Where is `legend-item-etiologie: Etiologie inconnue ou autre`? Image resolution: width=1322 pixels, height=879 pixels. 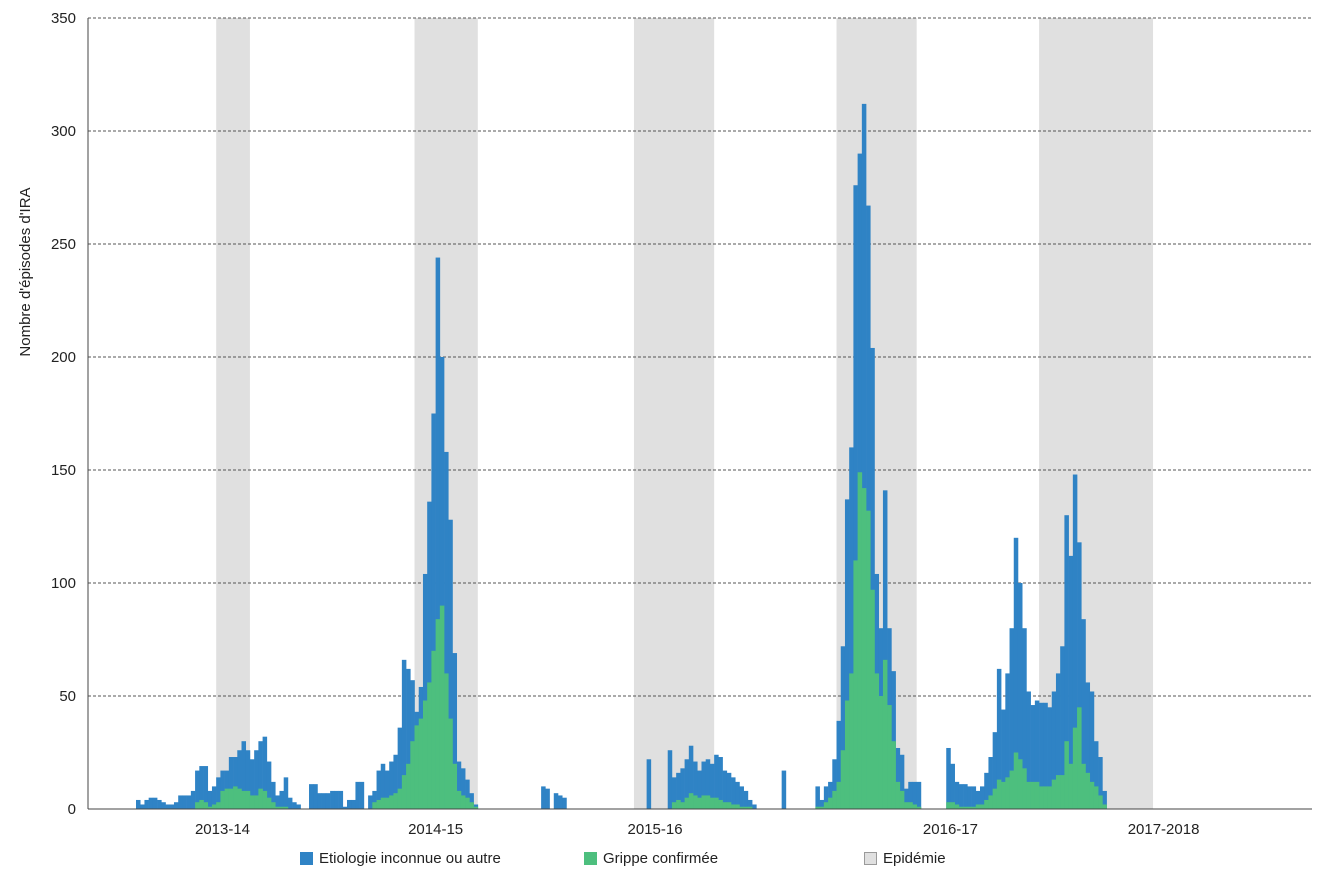 legend-item-etiologie: Etiologie inconnue ou autre is located at coordinates (400, 858).